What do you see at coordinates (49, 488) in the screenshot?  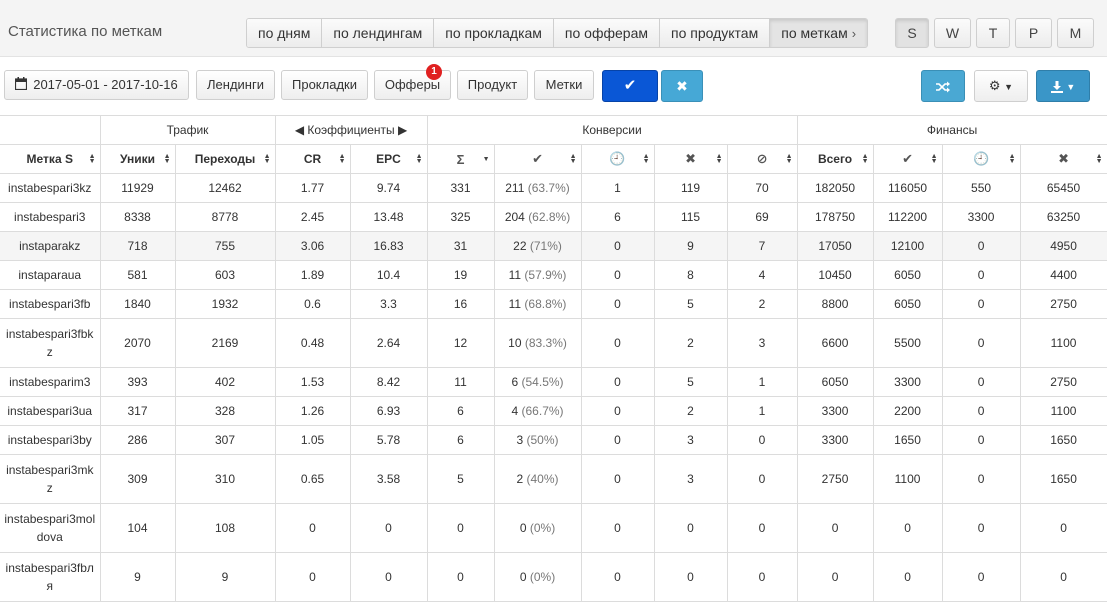 I see `tag-name: z` at bounding box center [49, 488].